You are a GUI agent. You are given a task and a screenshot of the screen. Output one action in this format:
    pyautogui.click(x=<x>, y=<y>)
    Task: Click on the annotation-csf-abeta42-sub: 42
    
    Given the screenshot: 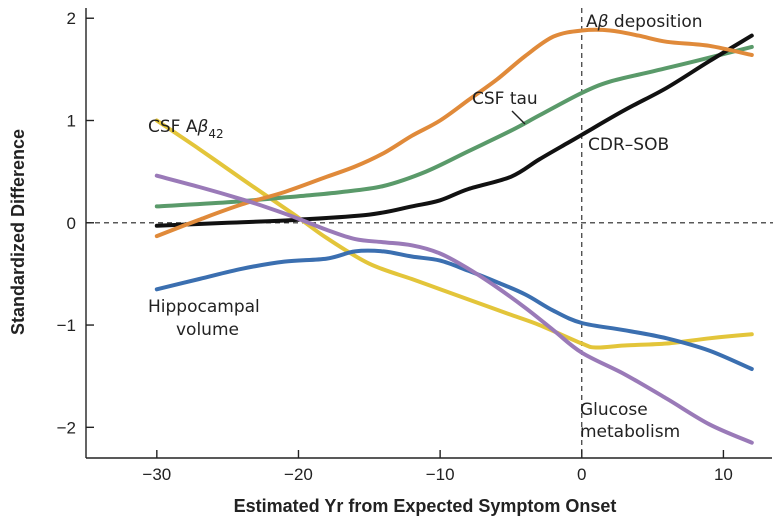 What is the action you would take?
    pyautogui.click(x=215, y=134)
    